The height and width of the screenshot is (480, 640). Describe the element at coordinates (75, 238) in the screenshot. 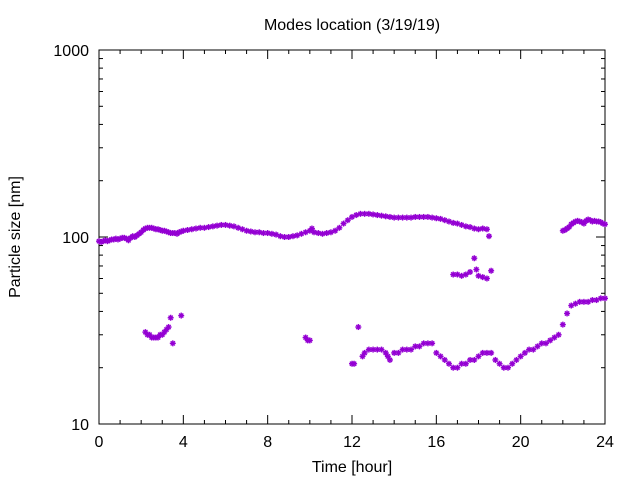

I see `y-tick-label: 100` at that location.